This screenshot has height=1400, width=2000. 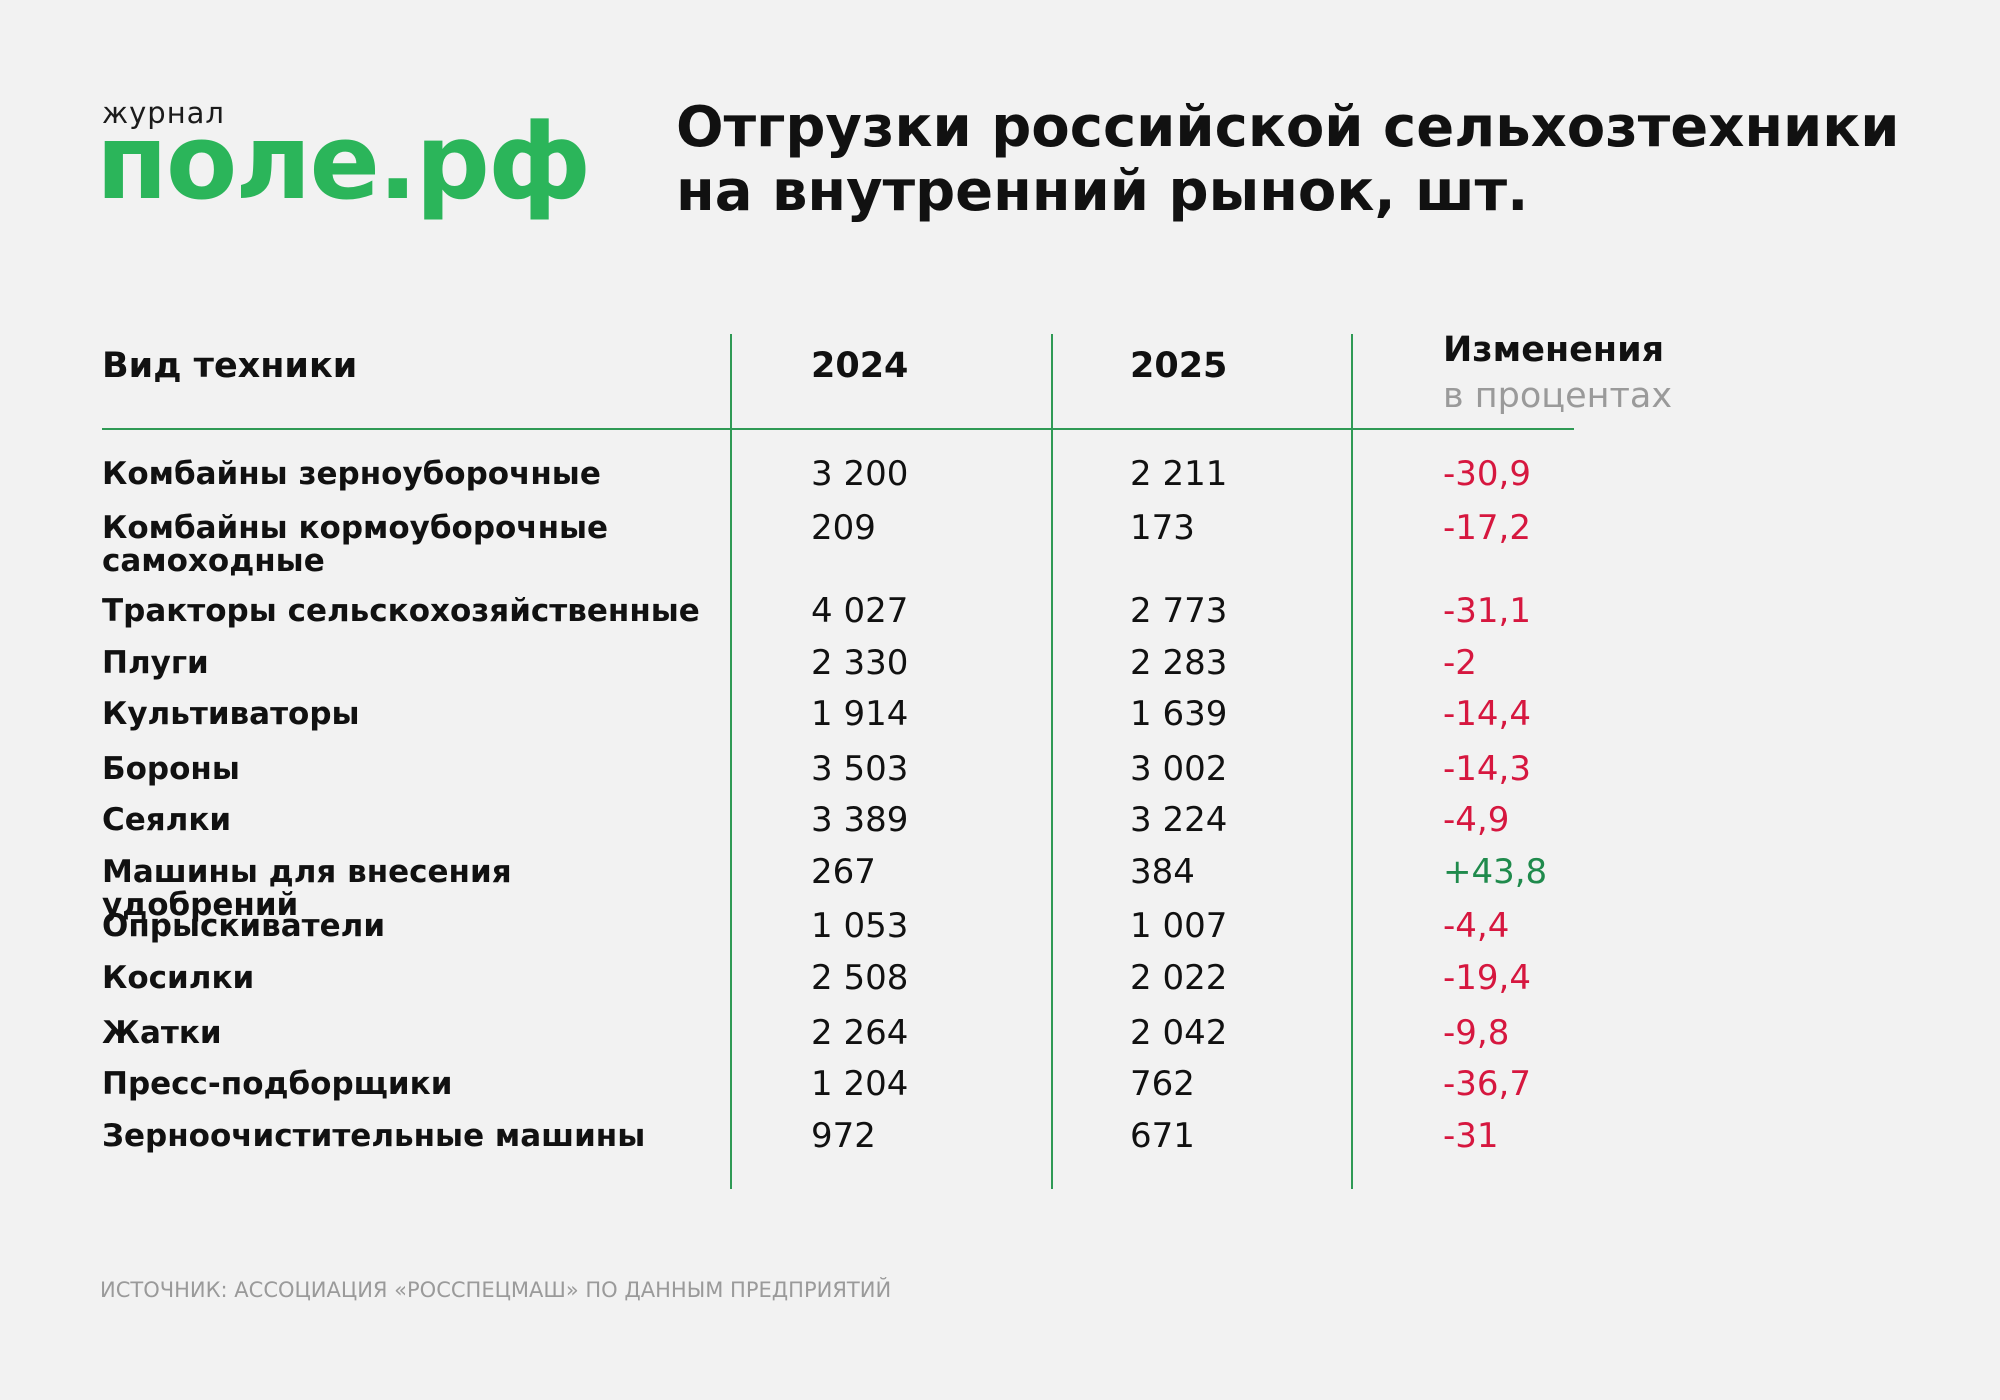 What do you see at coordinates (1179, 1033) in the screenshot?
I see `value-2025: 2 042` at bounding box center [1179, 1033].